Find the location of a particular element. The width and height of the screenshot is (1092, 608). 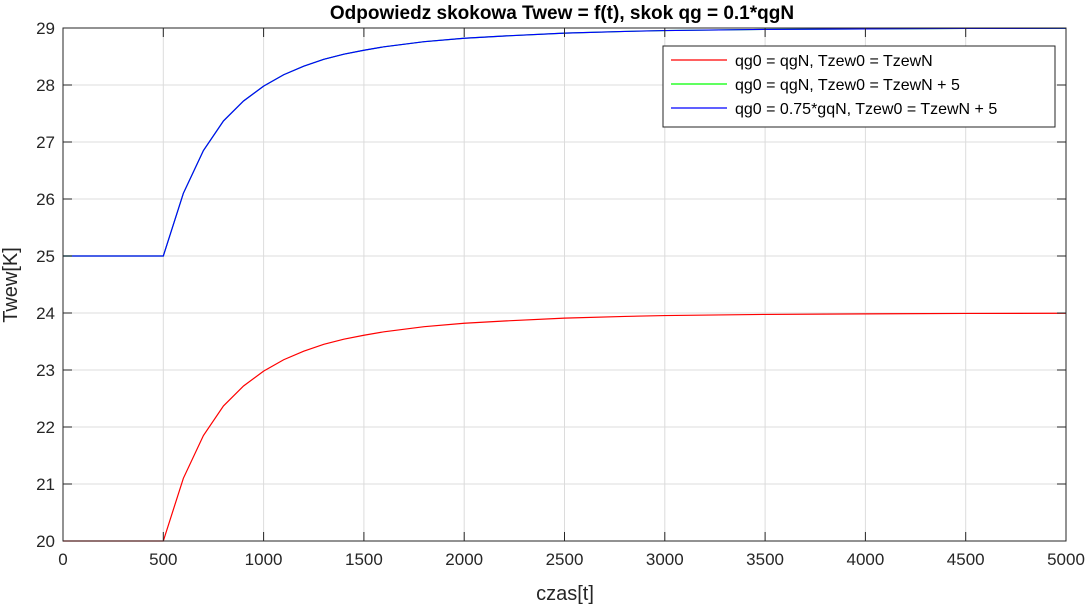

x-tick-label: 1000 is located at coordinates (264, 559).